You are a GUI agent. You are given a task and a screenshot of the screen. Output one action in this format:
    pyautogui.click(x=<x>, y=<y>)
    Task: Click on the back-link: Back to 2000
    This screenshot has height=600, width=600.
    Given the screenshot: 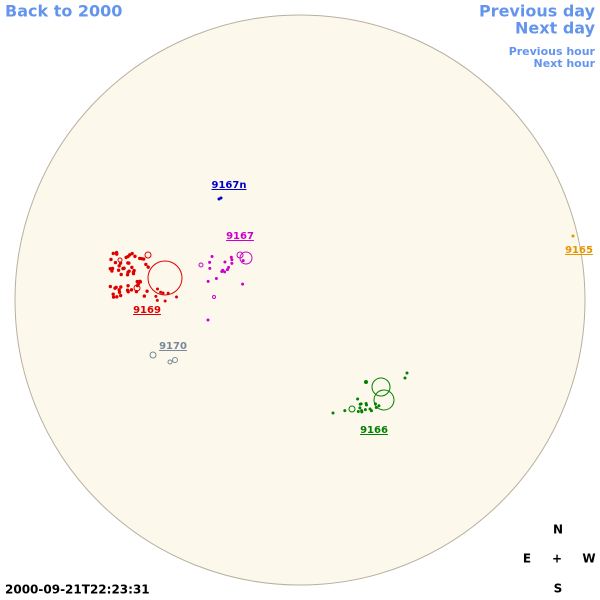 What is the action you would take?
    pyautogui.click(x=63, y=11)
    